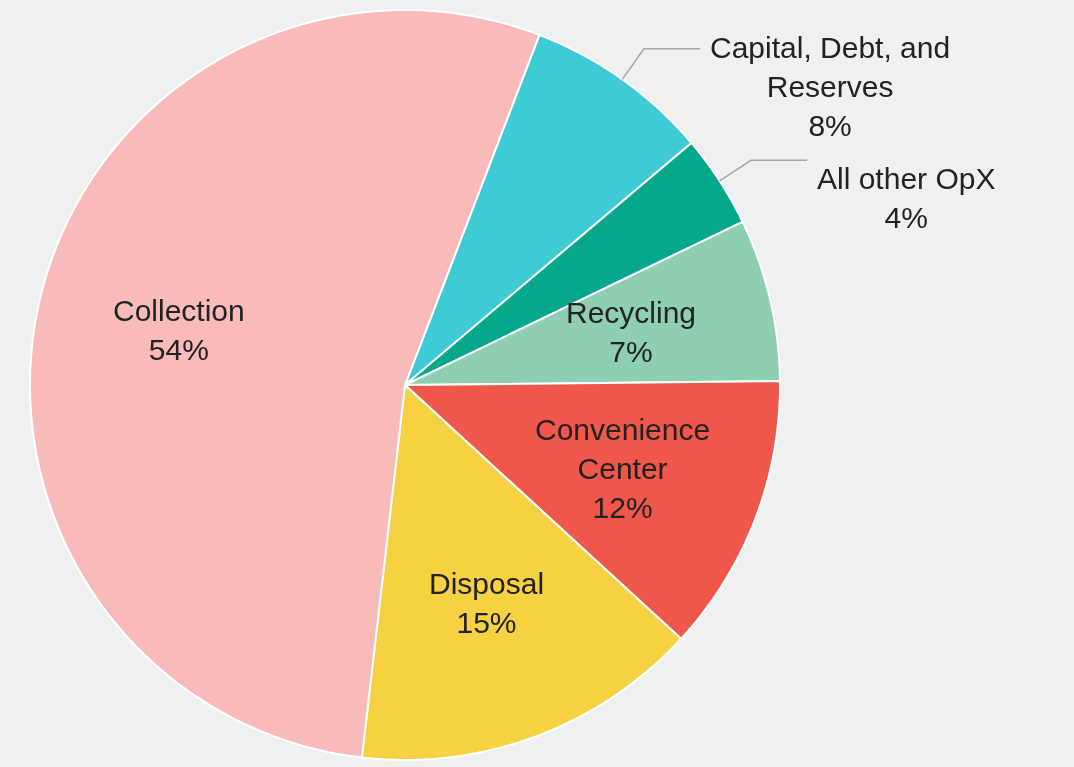 The width and height of the screenshot is (1074, 767). I want to click on data-label: 54%, so click(178, 349).